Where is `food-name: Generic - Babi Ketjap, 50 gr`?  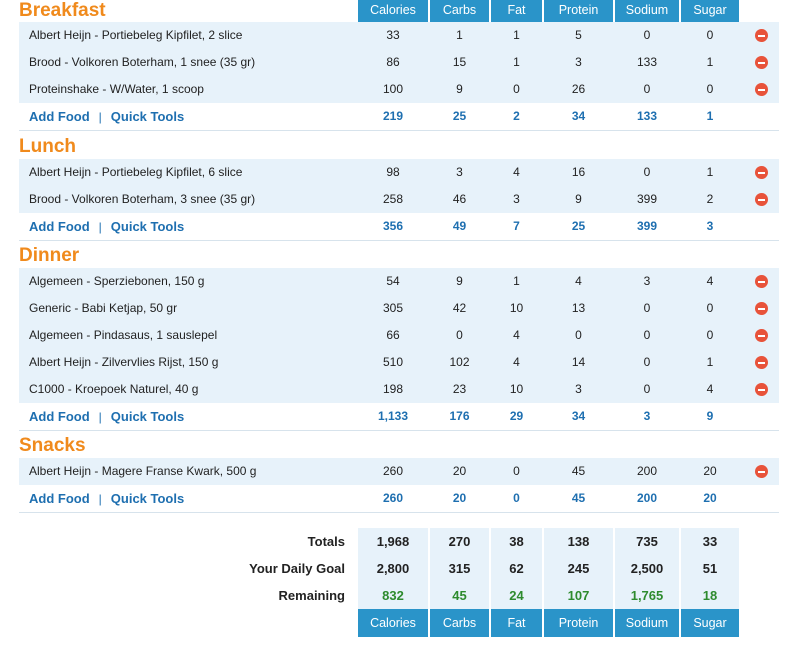
food-name: Generic - Babi Ketjap, 50 gr is located at coordinates (103, 308).